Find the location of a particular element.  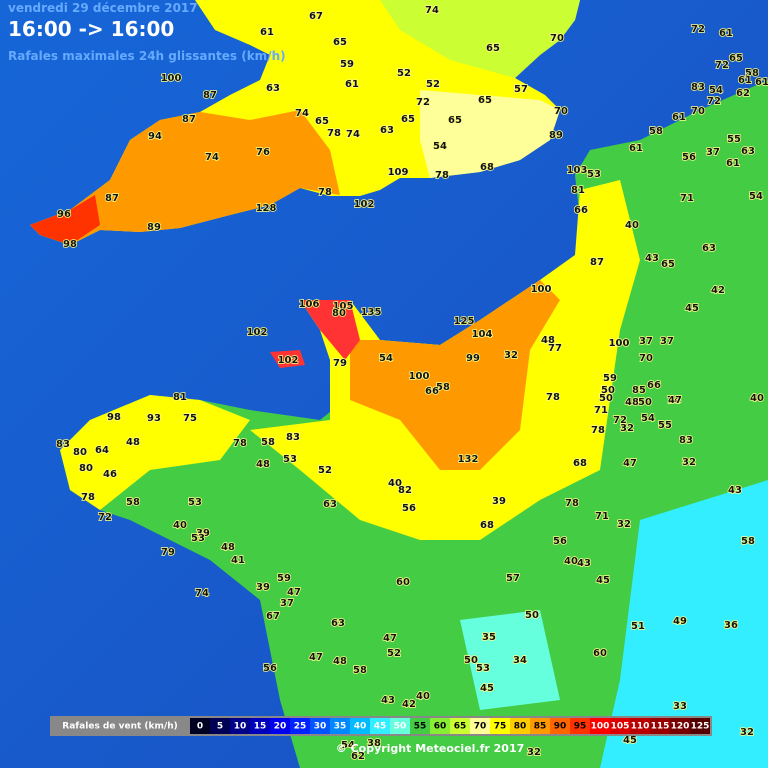

station-value: 45 is located at coordinates (603, 580).